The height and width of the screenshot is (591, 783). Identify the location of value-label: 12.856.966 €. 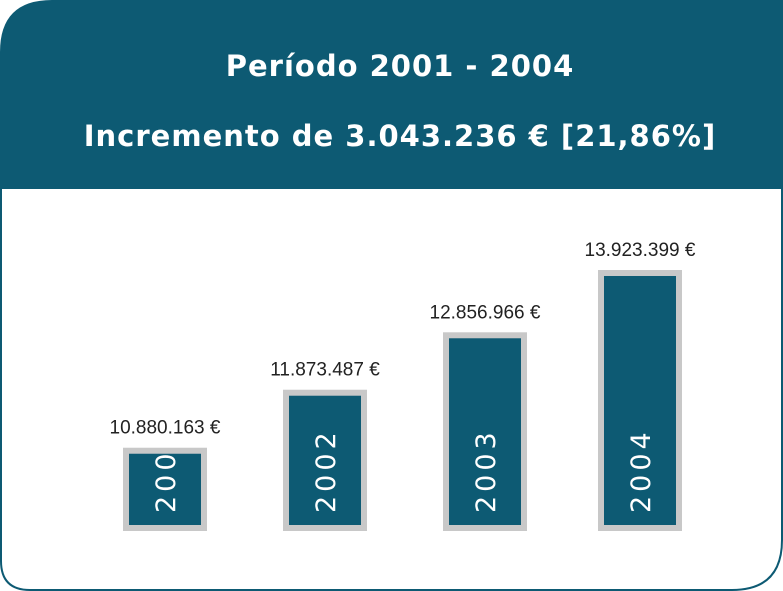
(485, 312).